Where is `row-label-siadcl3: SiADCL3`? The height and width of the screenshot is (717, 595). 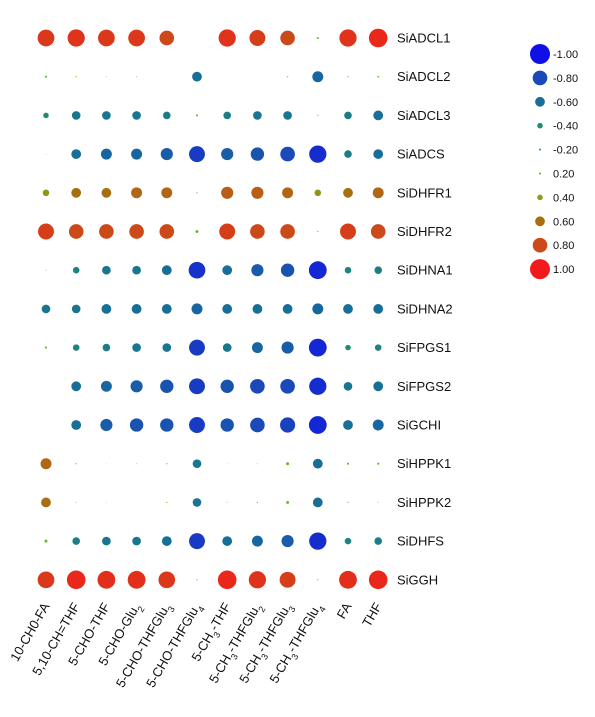
row-label-siadcl3: SiADCL3 is located at coordinates (423, 115).